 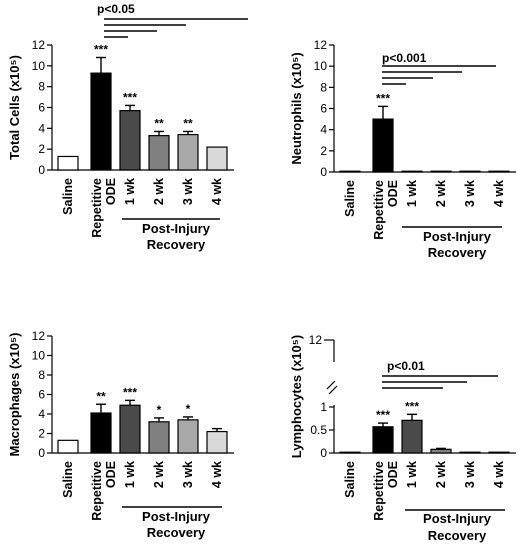 I want to click on p-value-label: p<0.01, so click(x=406, y=366).